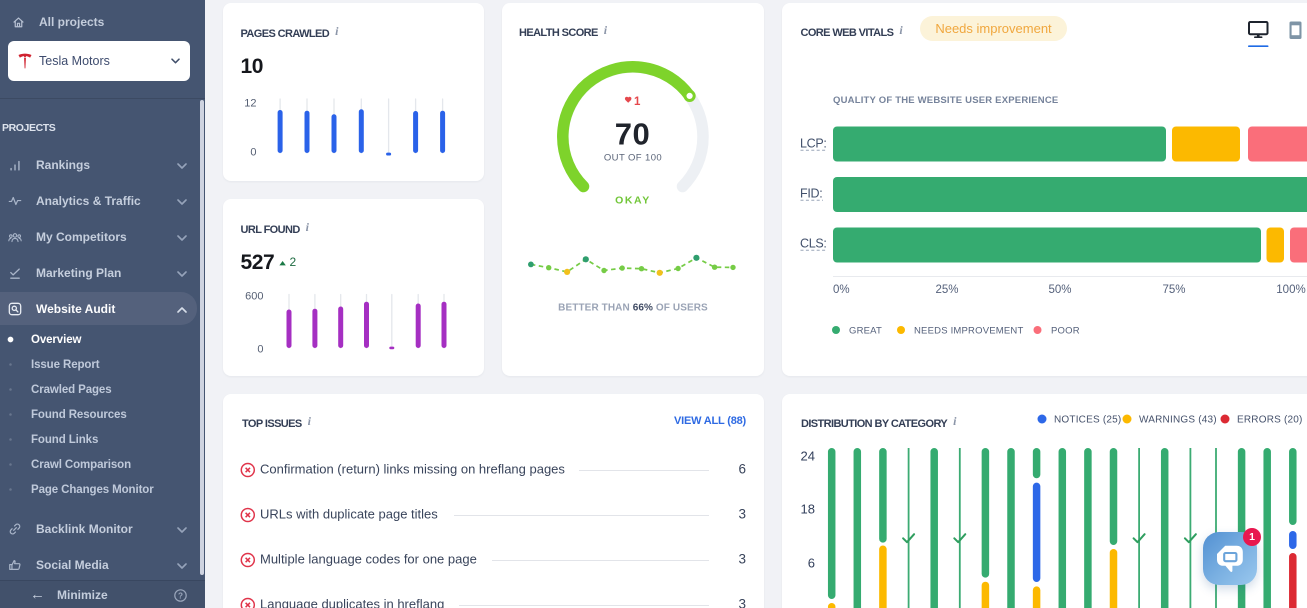 The image size is (1307, 608). Describe the element at coordinates (349, 514) in the screenshot. I see `svg-text:URLs with duplicate page title: URLs with duplicate page titles` at that location.